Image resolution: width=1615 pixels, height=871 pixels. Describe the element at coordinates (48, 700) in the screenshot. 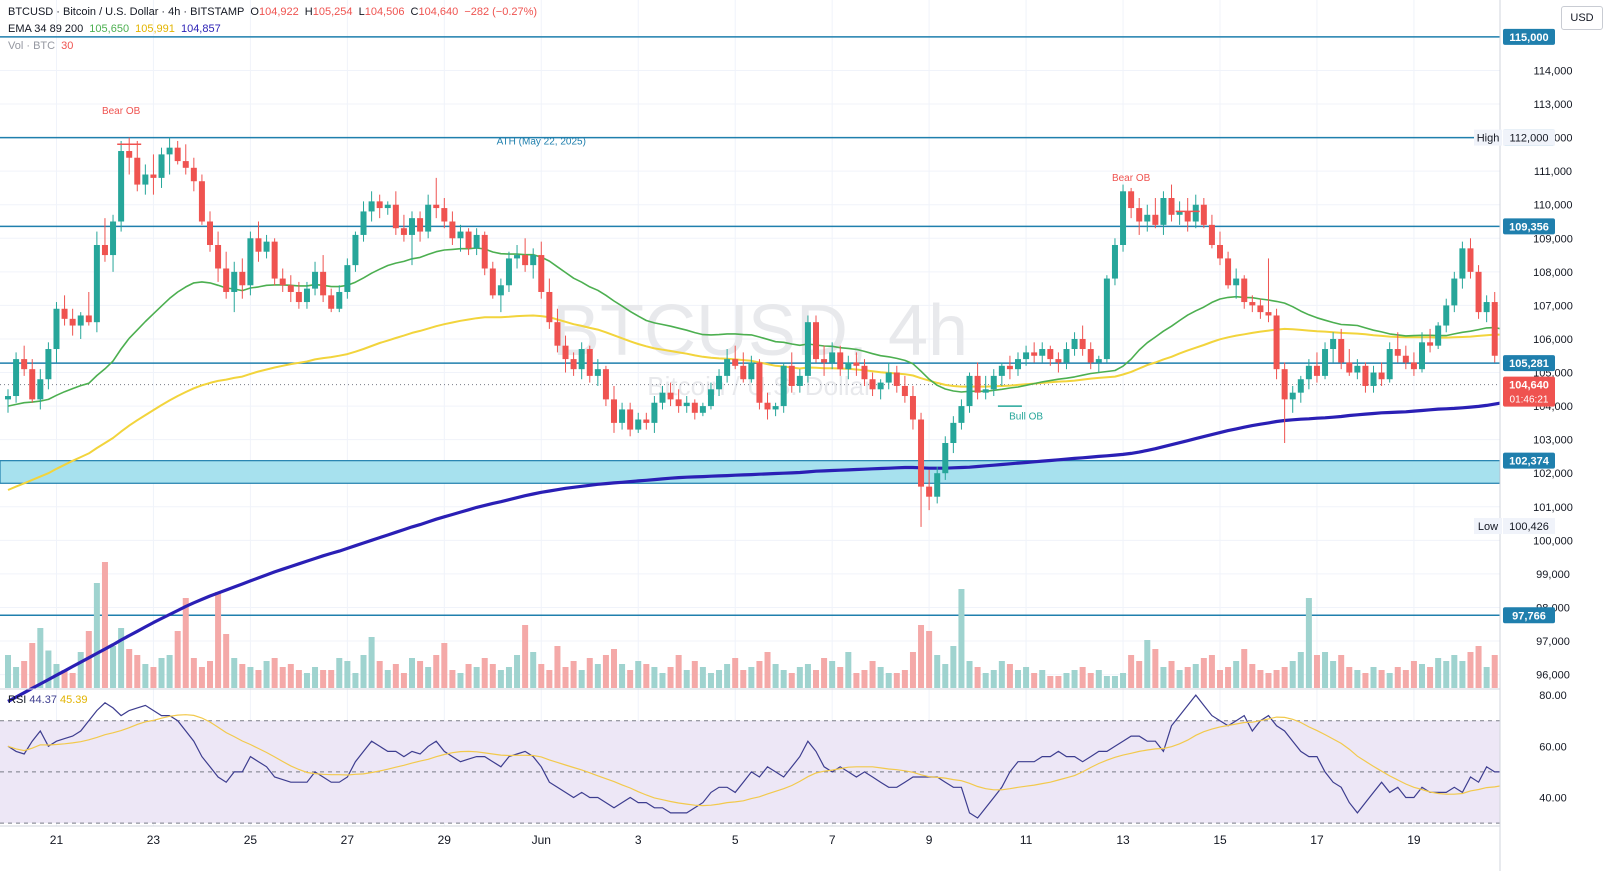

I see `rsi-legend: RSI 44.37 45.39` at that location.